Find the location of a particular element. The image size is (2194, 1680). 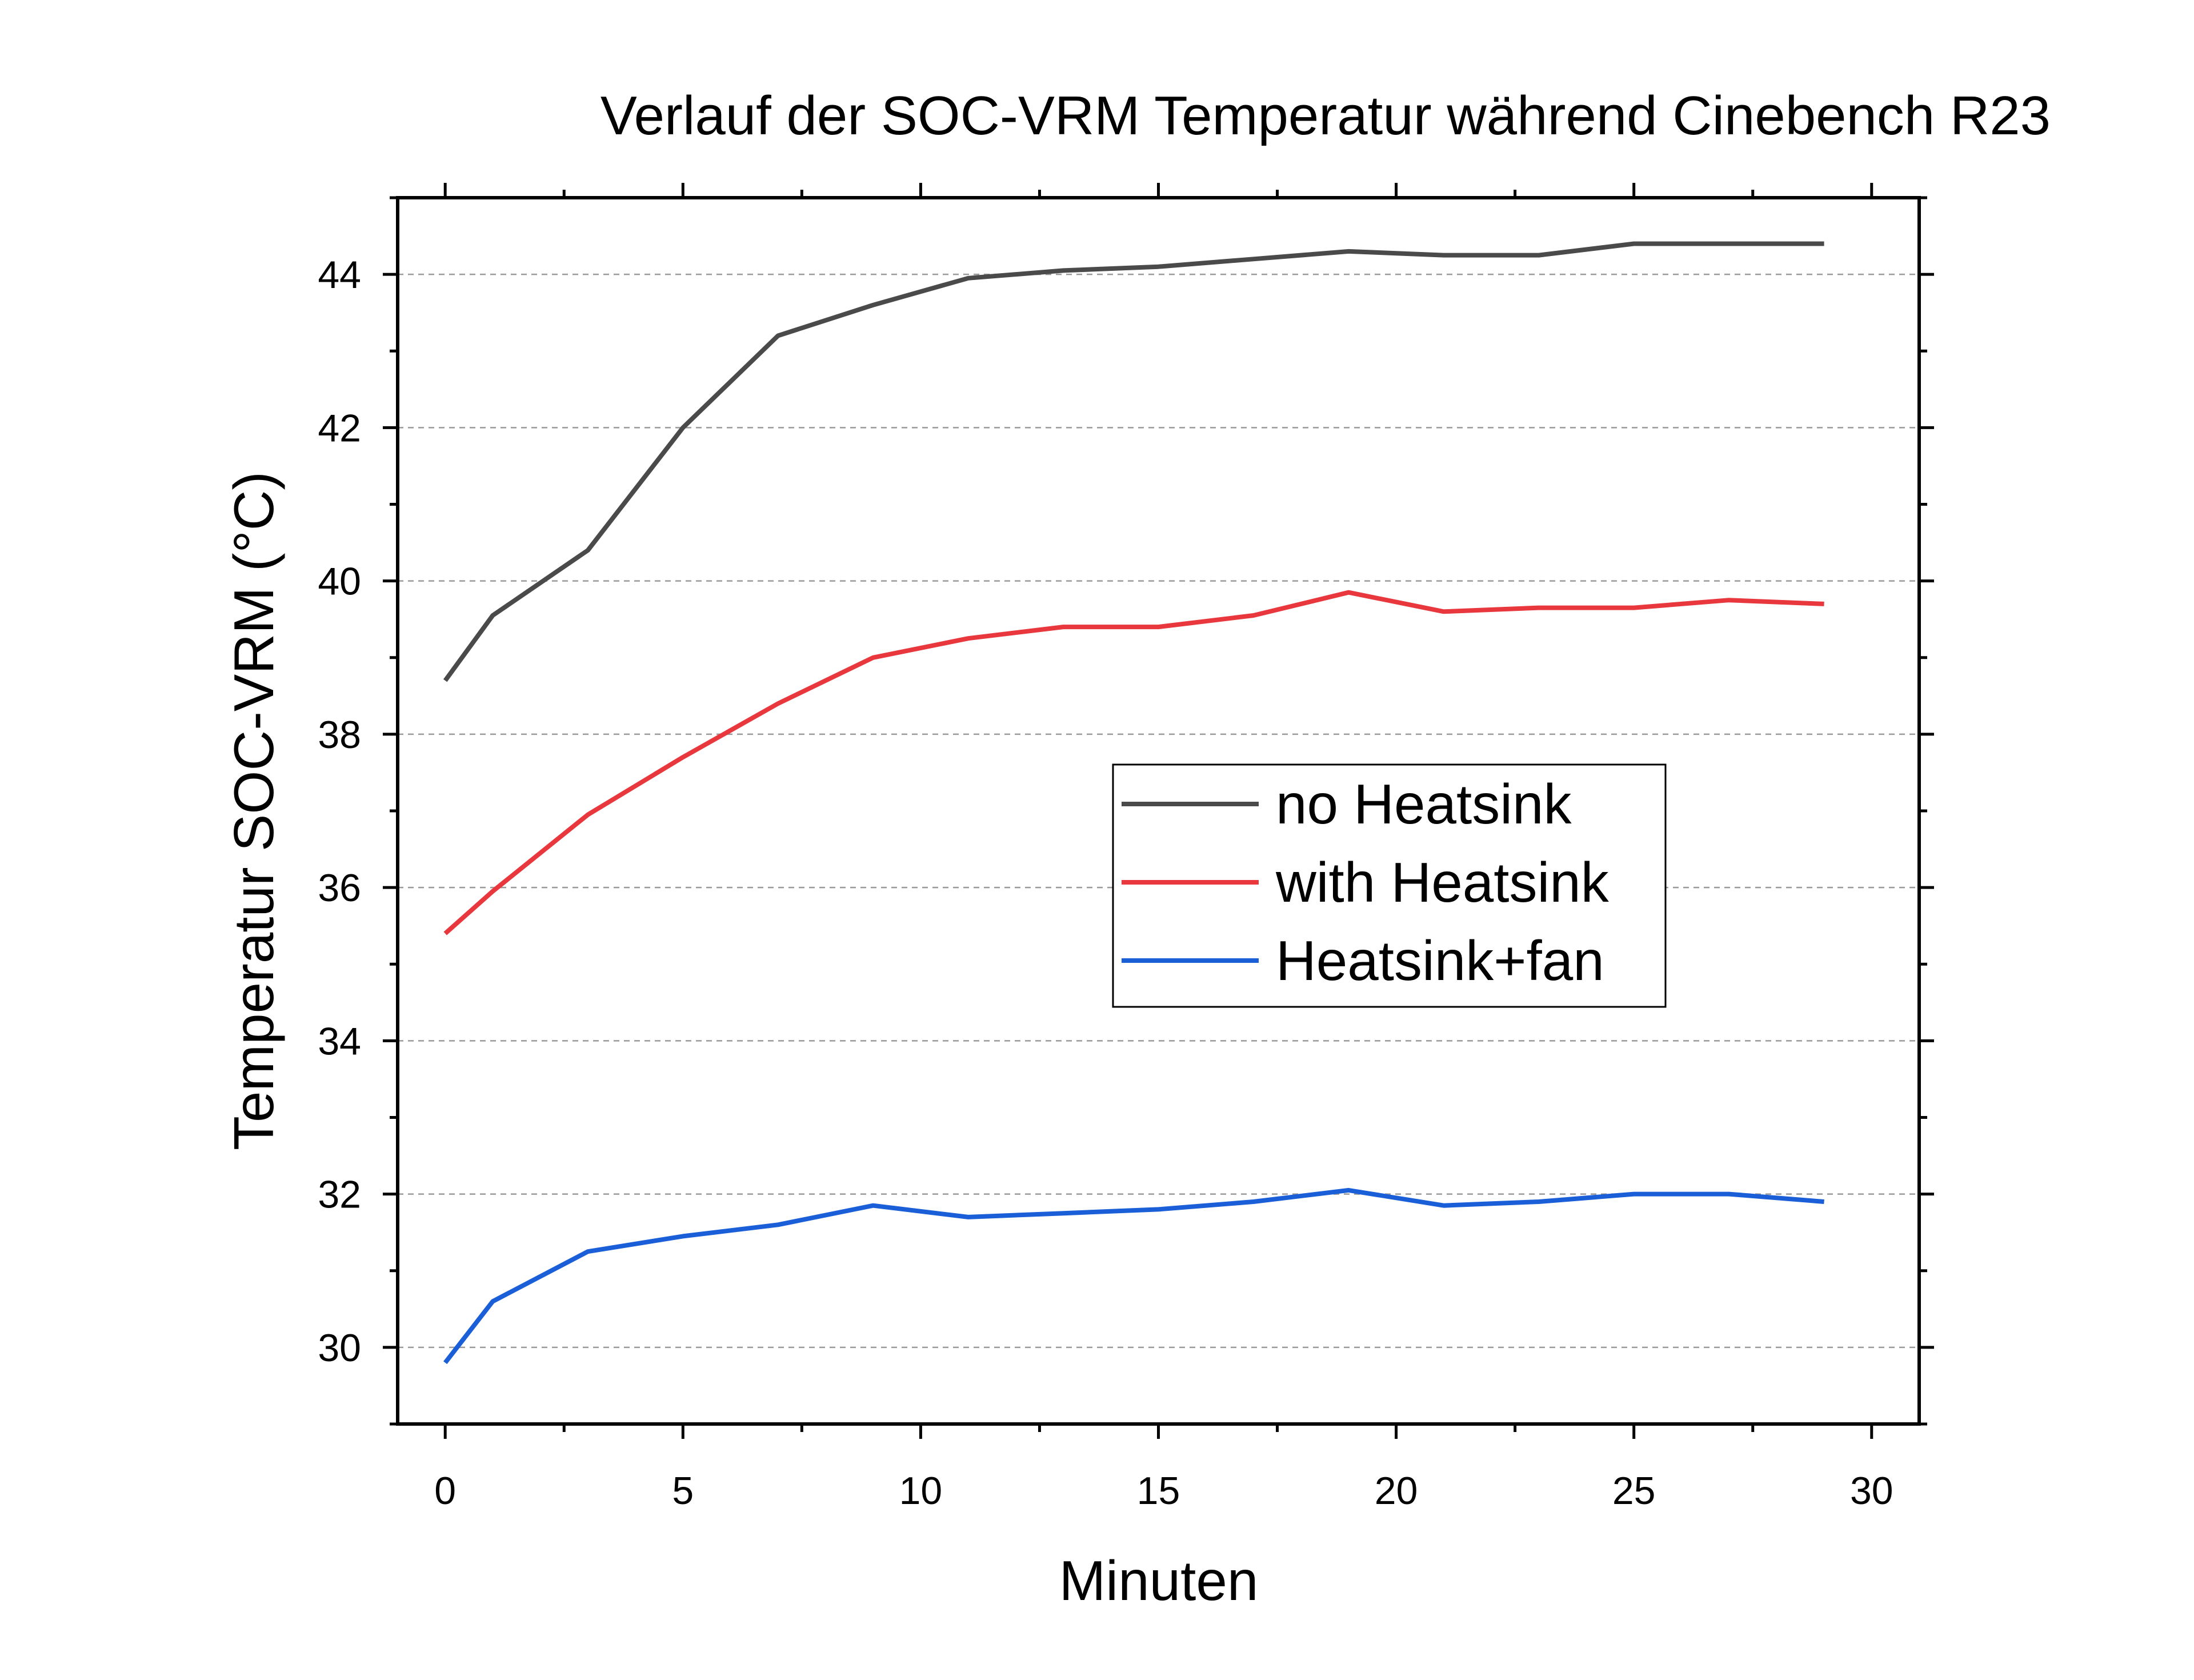

x-tick-label-15: 15 is located at coordinates (1159, 1491).